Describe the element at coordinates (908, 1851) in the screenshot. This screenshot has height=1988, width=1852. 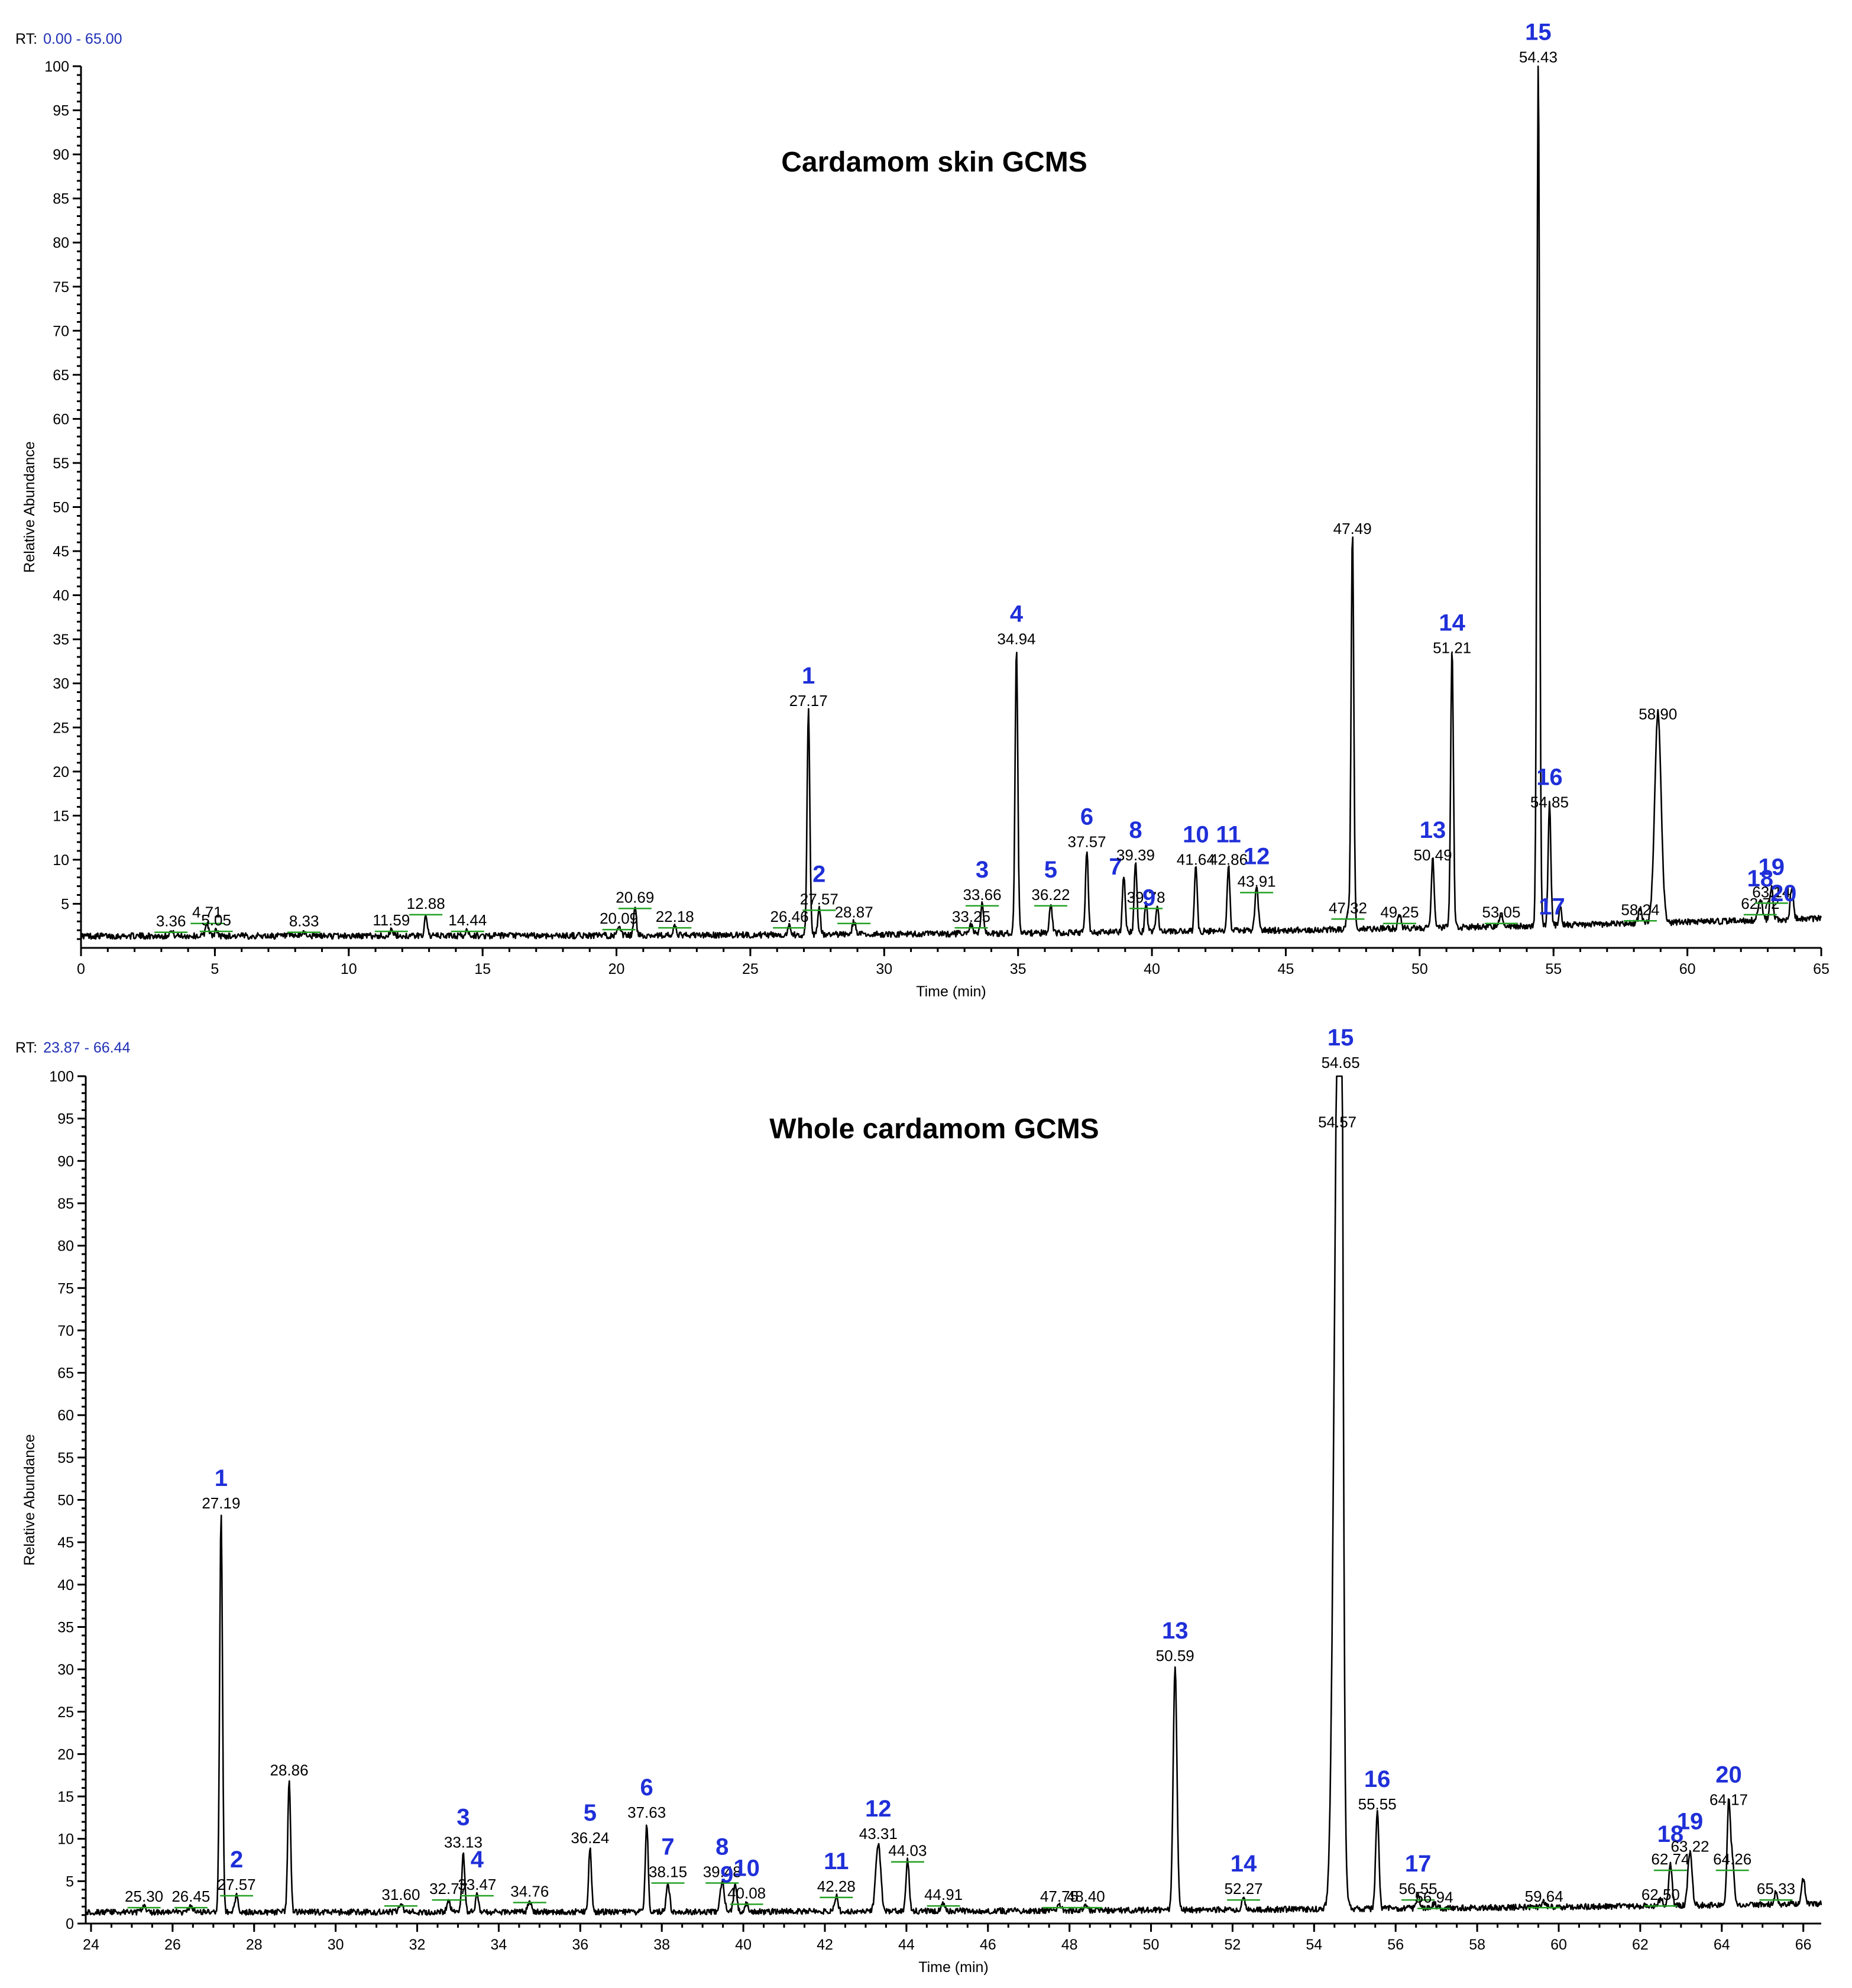
I see `peak-rt-label: 44.03` at that location.